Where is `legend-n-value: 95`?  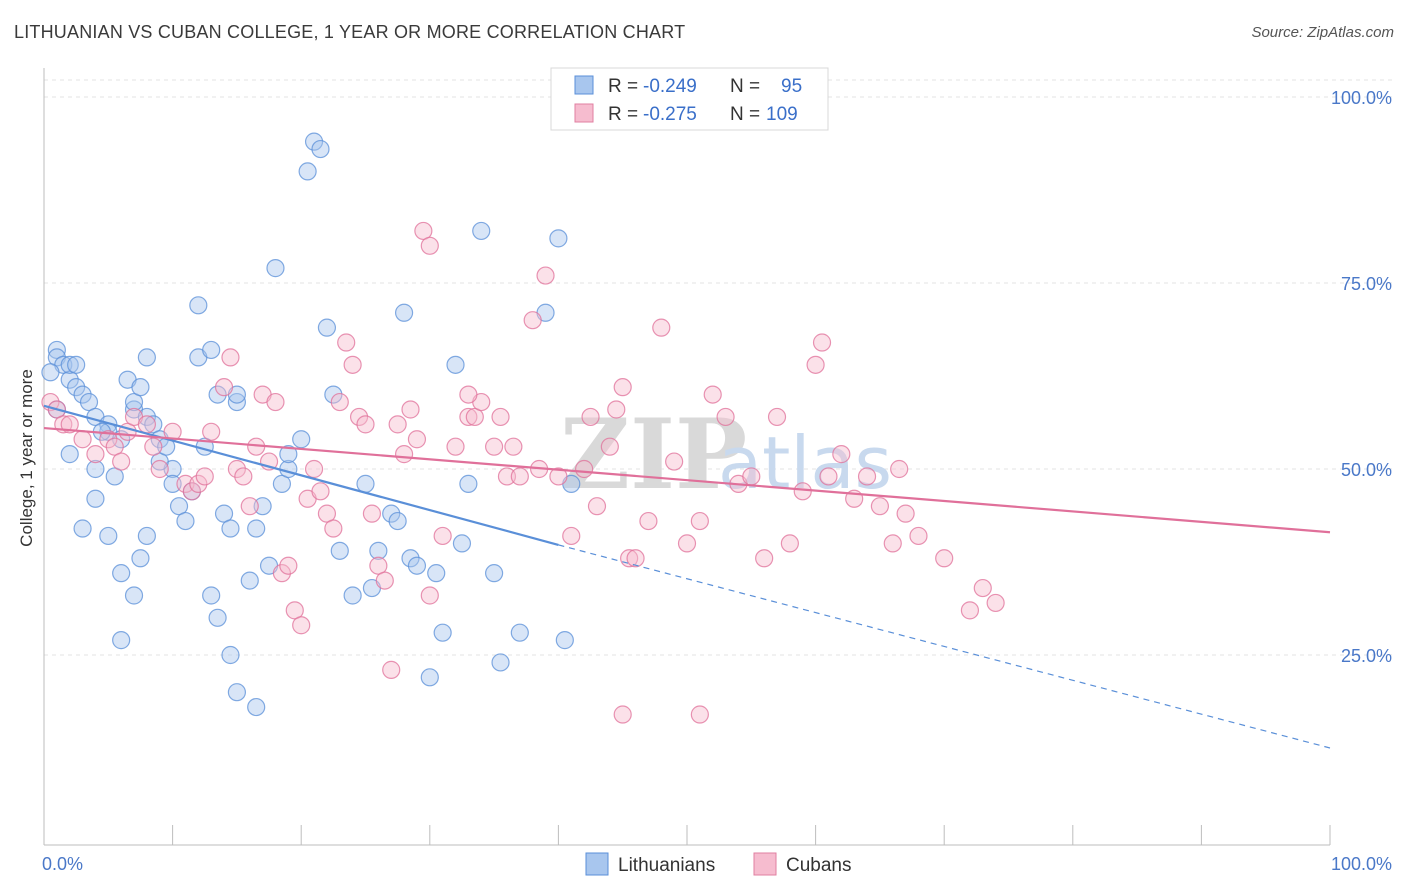
legend-n-value: 95 is located at coordinates (791, 86).